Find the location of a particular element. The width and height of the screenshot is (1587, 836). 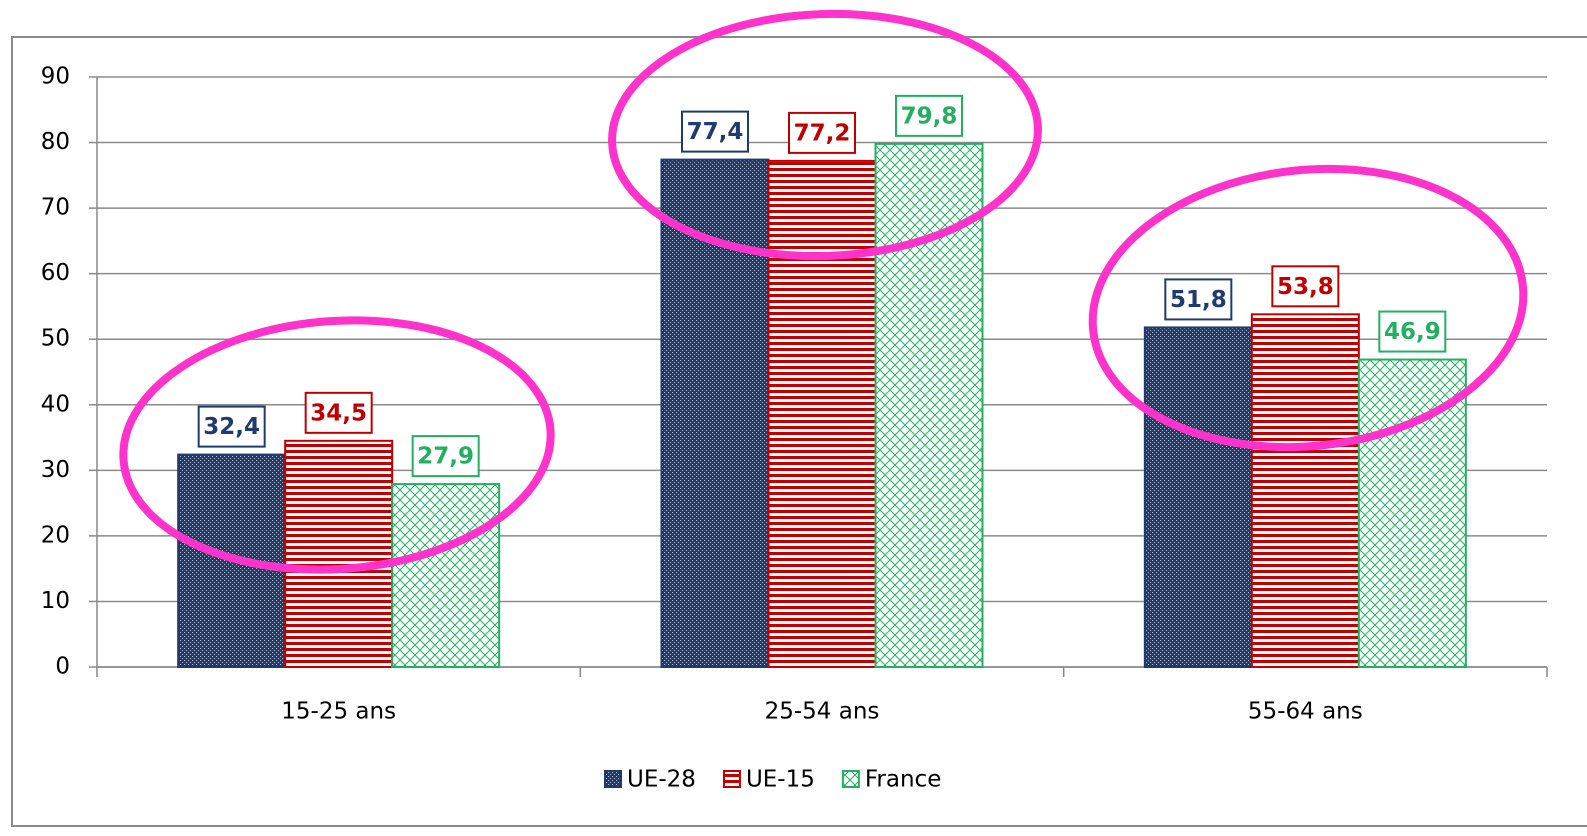

legend-label: France is located at coordinates (903, 780).